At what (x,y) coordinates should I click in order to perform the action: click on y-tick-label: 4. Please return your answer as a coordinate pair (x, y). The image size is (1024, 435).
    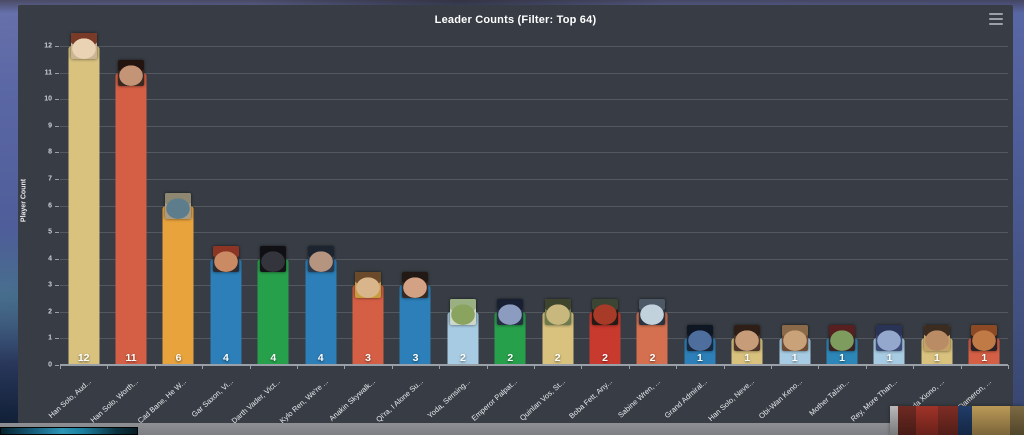
    Looking at the image, I should click on (50, 259).